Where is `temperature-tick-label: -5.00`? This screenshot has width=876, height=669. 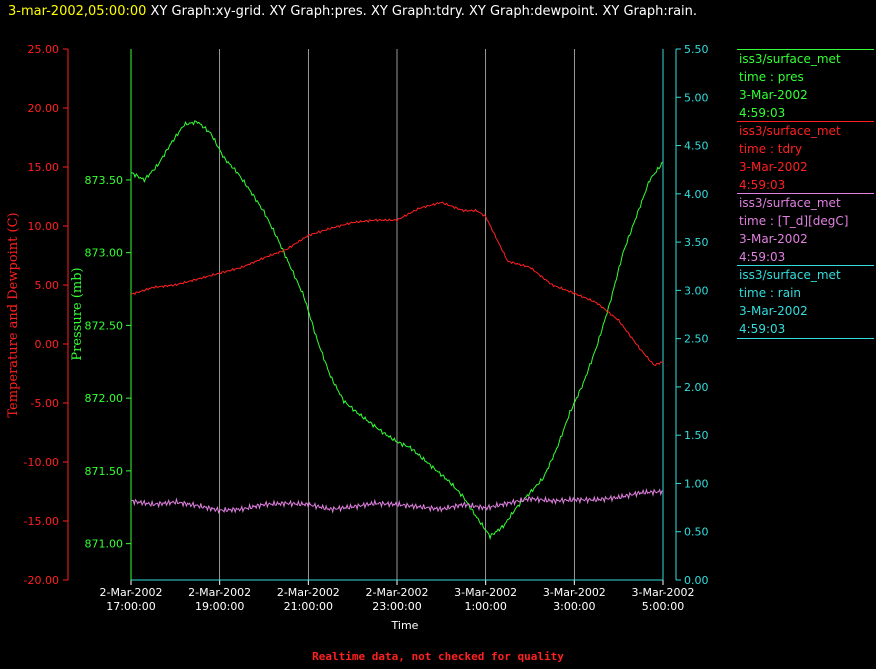
temperature-tick-label: -5.00 is located at coordinates (45, 403).